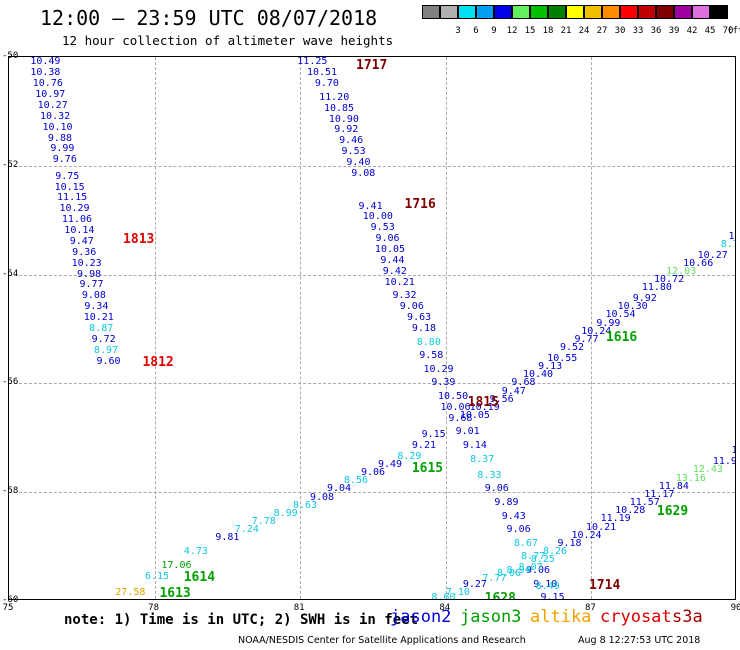 This screenshot has width=740, height=650. What do you see at coordinates (10, 491) in the screenshot?
I see `latitude-tick-label: -58` at bounding box center [10, 491].